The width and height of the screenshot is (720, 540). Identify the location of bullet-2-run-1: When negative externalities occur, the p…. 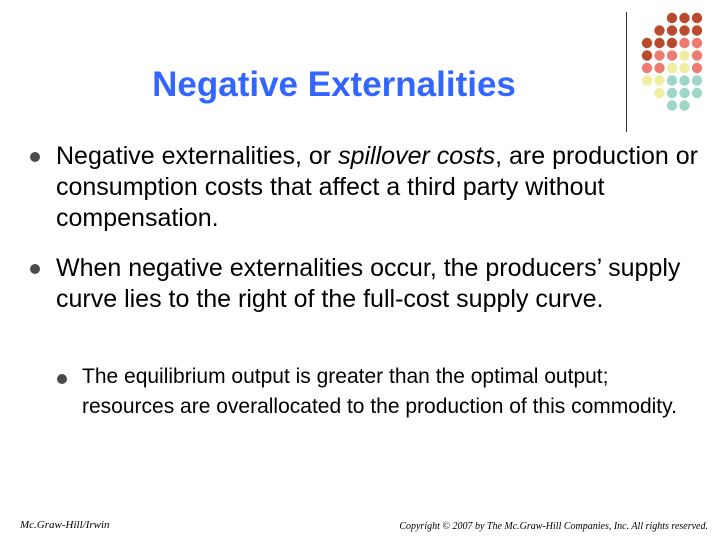
(368, 283).